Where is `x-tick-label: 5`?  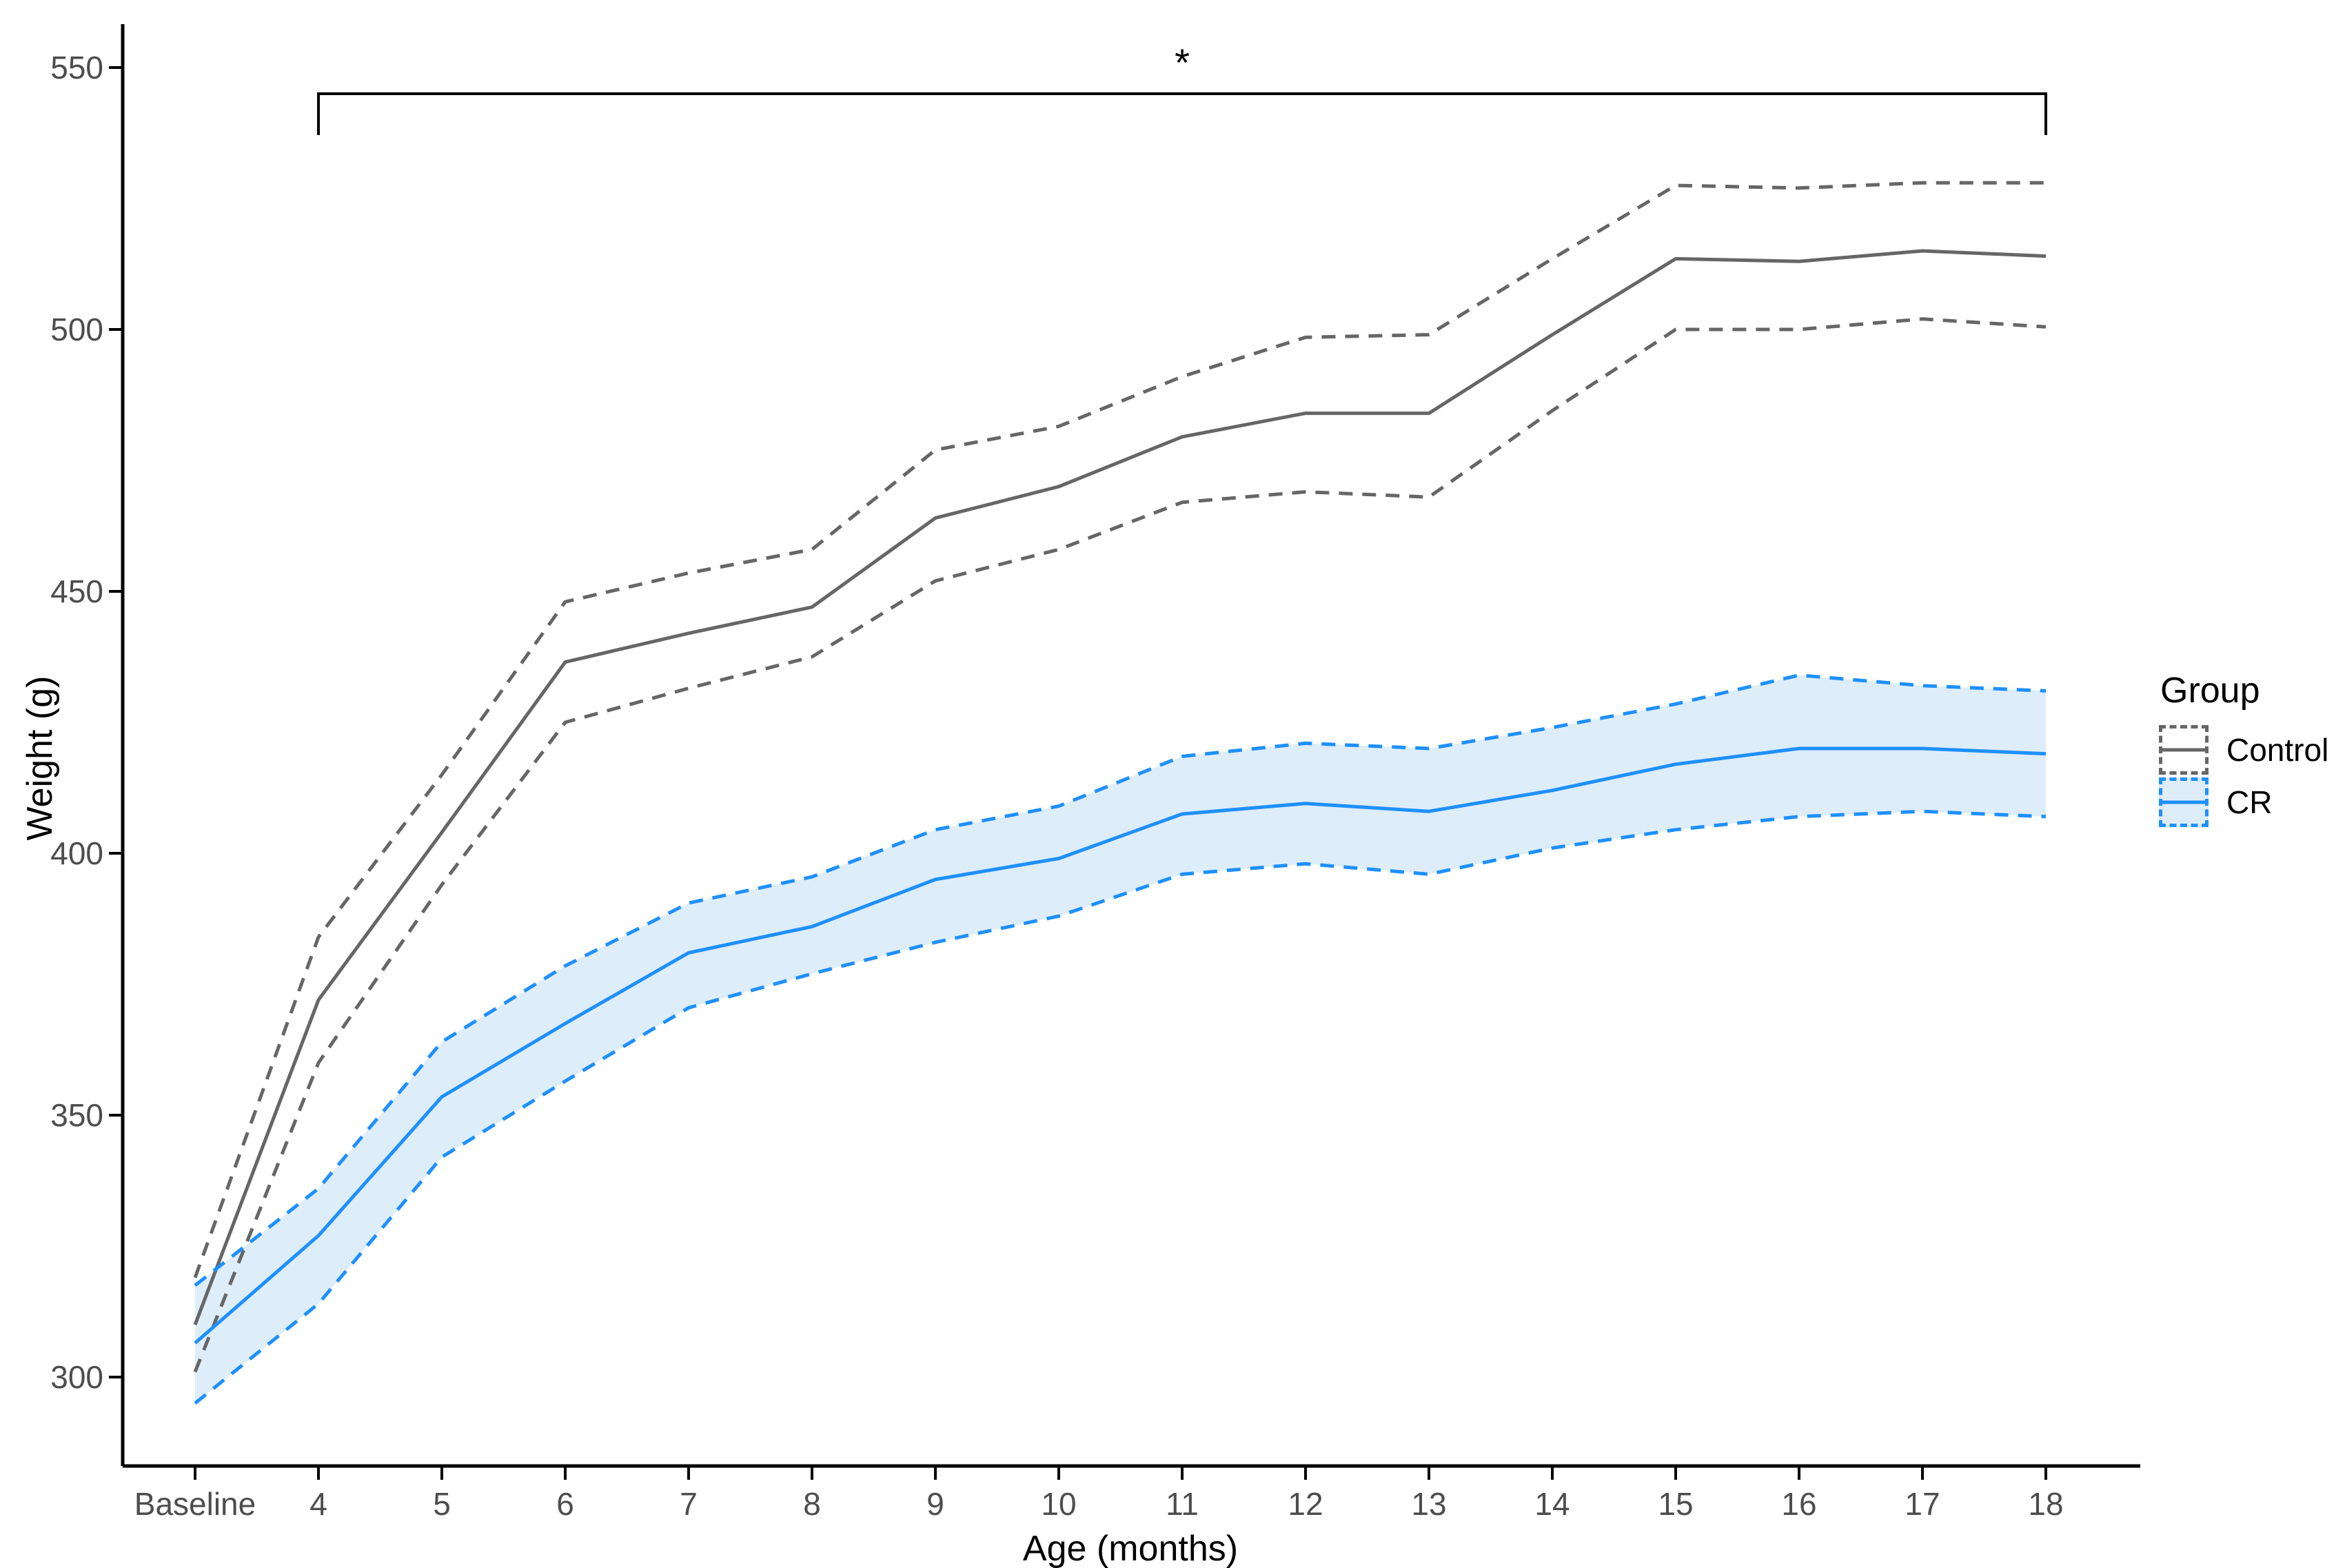
x-tick-label: 5 is located at coordinates (442, 1504).